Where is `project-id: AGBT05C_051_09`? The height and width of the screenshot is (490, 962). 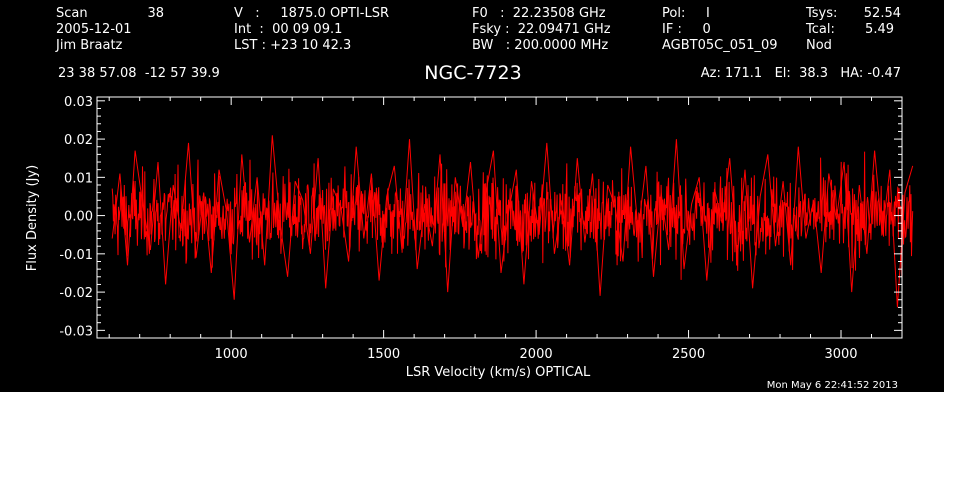 project-id: AGBT05C_051_09 is located at coordinates (720, 45).